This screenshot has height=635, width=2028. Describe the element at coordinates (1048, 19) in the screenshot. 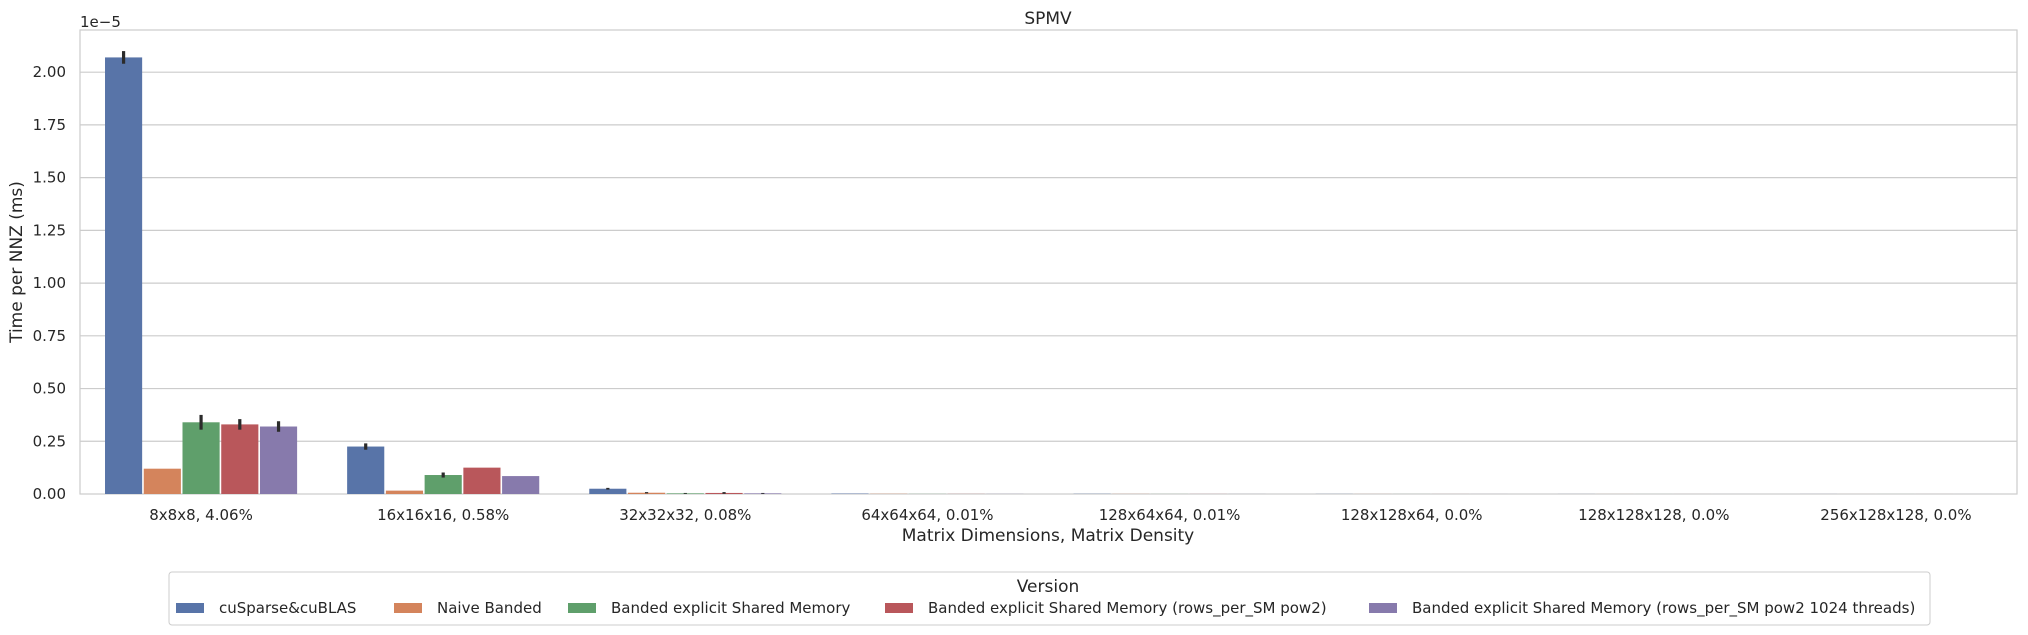

I see `chart-title: SPMV` at that location.